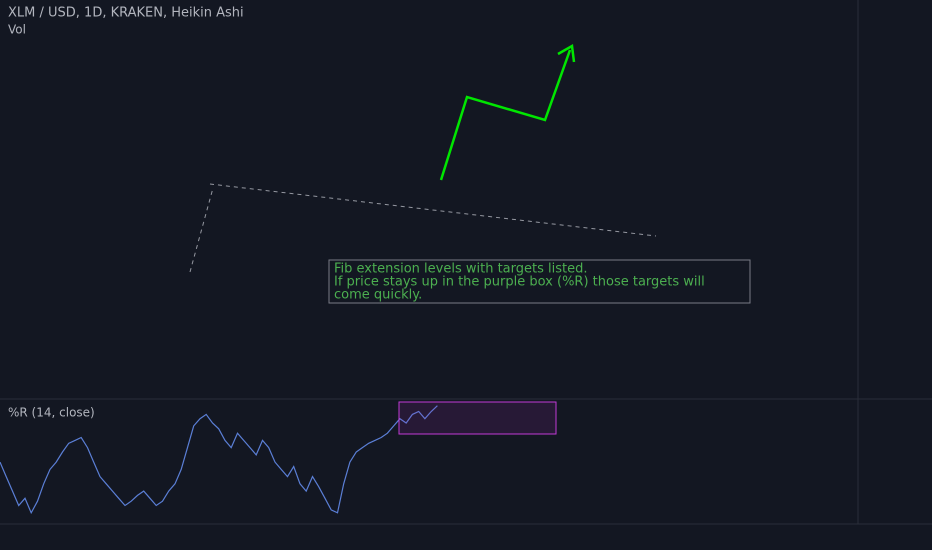  What do you see at coordinates (378, 295) in the screenshot?
I see `annotation-line: come quickly.` at bounding box center [378, 295].